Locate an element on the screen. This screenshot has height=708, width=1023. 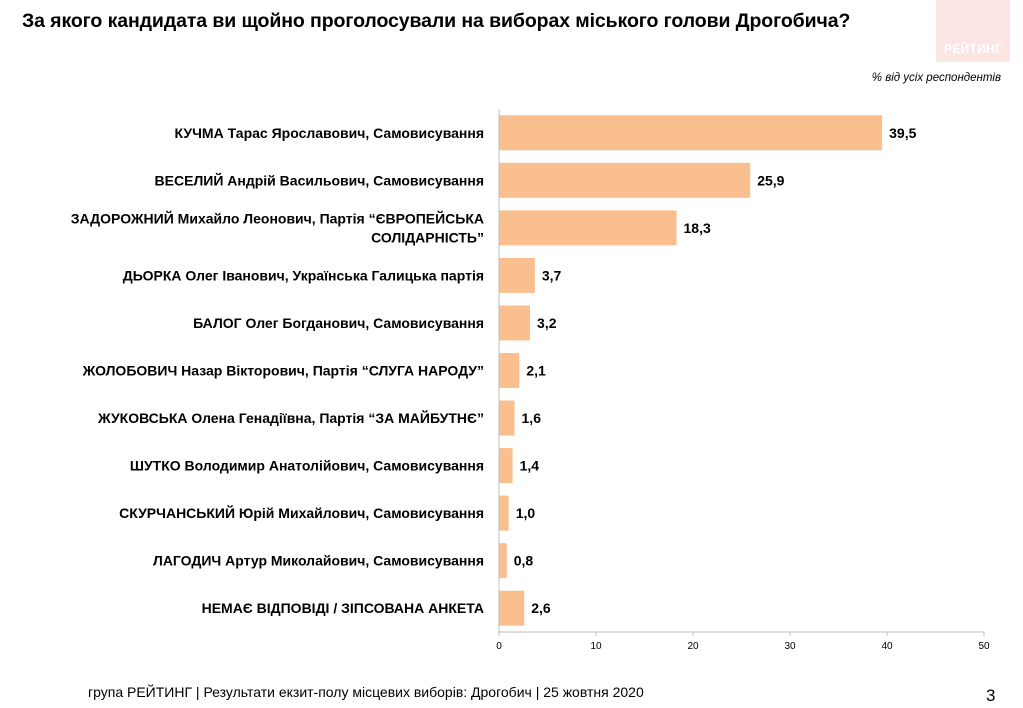
value-label: 2,1 is located at coordinates (536, 371).